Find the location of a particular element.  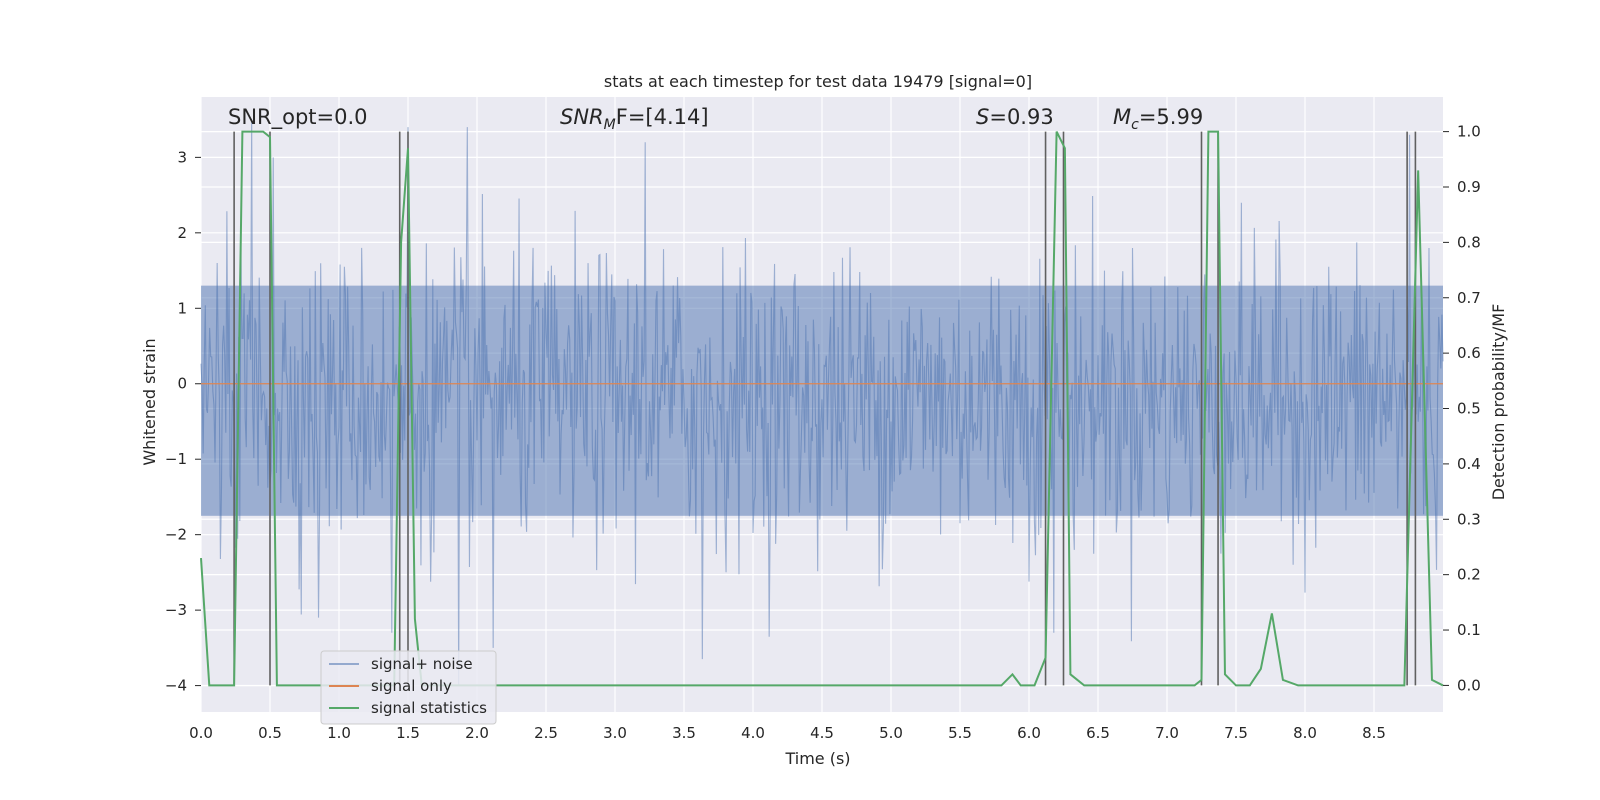

annotation-snr-mf: SNRMF=[4.14] is located at coordinates (634, 119).